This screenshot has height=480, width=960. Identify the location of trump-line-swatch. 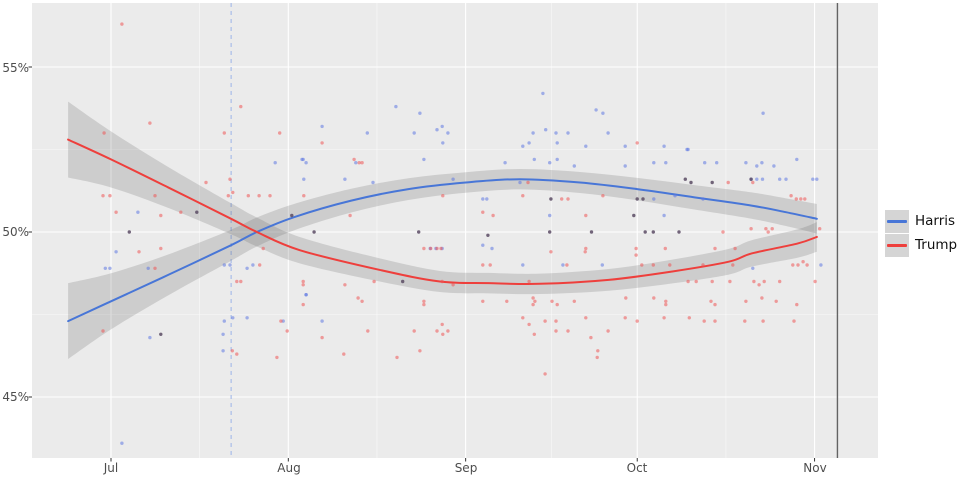
(897, 245).